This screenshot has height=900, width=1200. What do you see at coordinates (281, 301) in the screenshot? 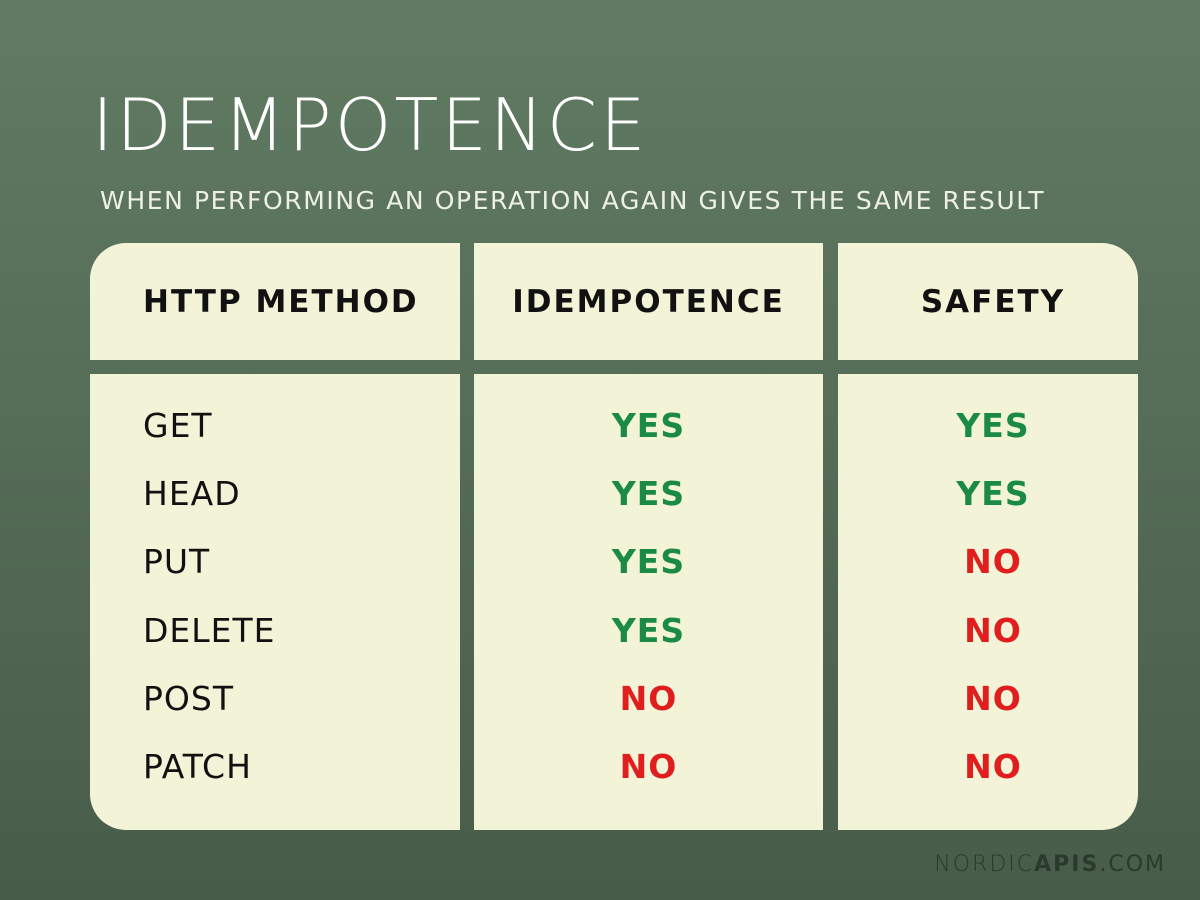
I see `column-header: HTTP METHOD` at bounding box center [281, 301].